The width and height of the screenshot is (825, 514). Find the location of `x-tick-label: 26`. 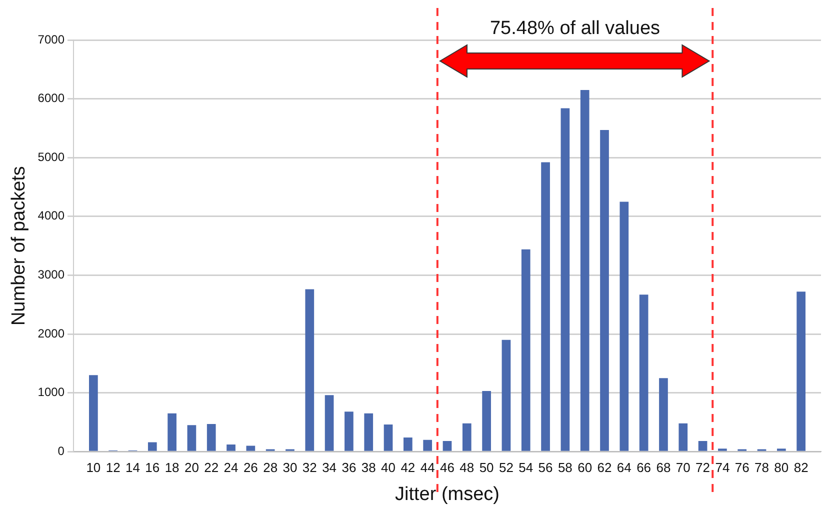

x-tick-label: 26 is located at coordinates (250, 467).